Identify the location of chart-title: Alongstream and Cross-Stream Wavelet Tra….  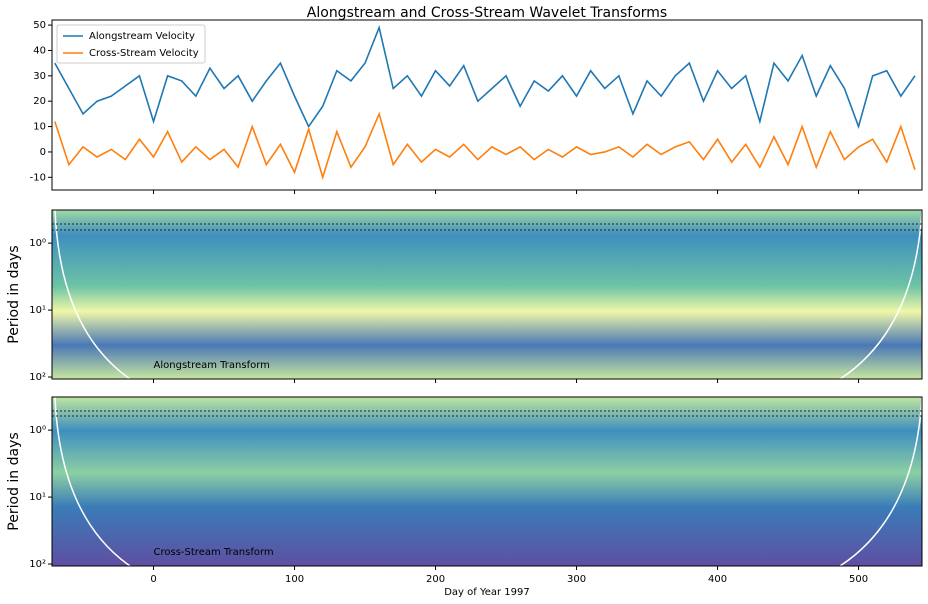
(487, 13).